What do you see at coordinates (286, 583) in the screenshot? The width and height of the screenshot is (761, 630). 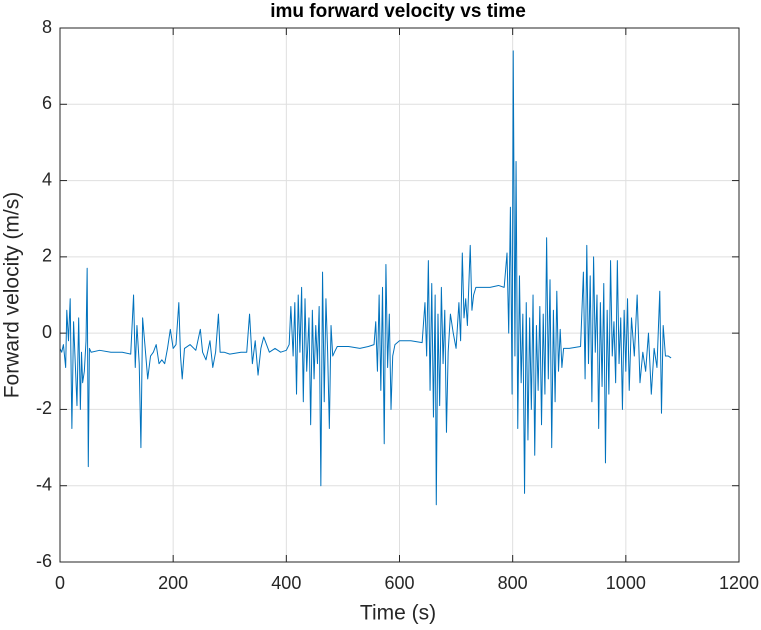 I see `x-tick-label: 400` at bounding box center [286, 583].